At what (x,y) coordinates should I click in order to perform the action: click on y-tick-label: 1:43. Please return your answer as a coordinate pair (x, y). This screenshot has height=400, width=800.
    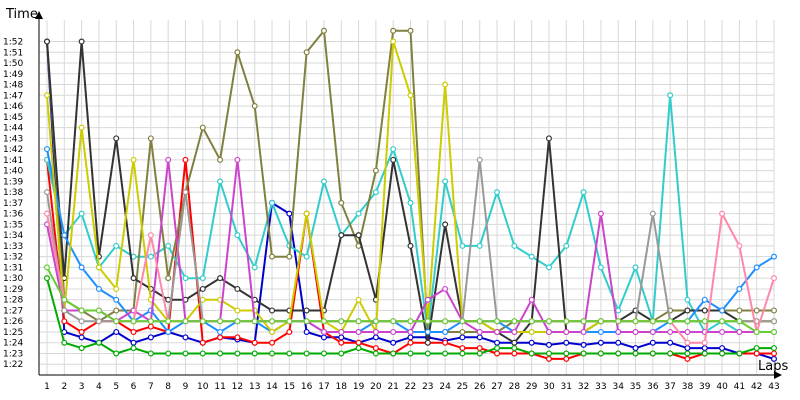
    Looking at the image, I should click on (13, 139).